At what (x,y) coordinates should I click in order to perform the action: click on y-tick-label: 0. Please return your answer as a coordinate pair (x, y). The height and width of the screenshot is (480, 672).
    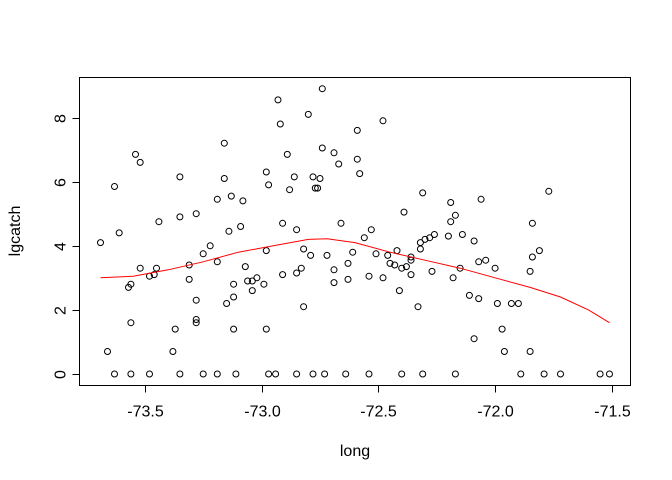
    Looking at the image, I should click on (61, 374).